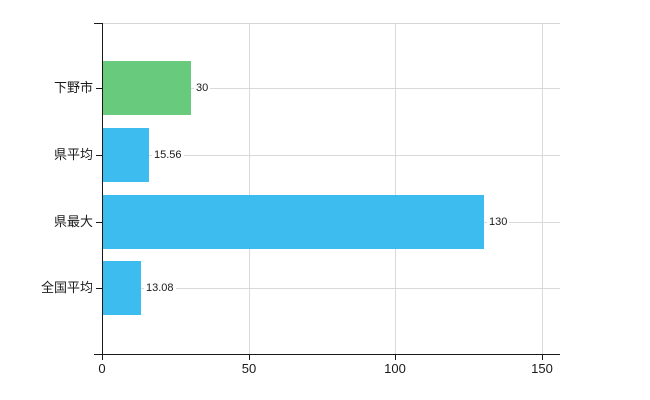 The image size is (650, 400). I want to click on x-tick-label: 50, so click(249, 368).